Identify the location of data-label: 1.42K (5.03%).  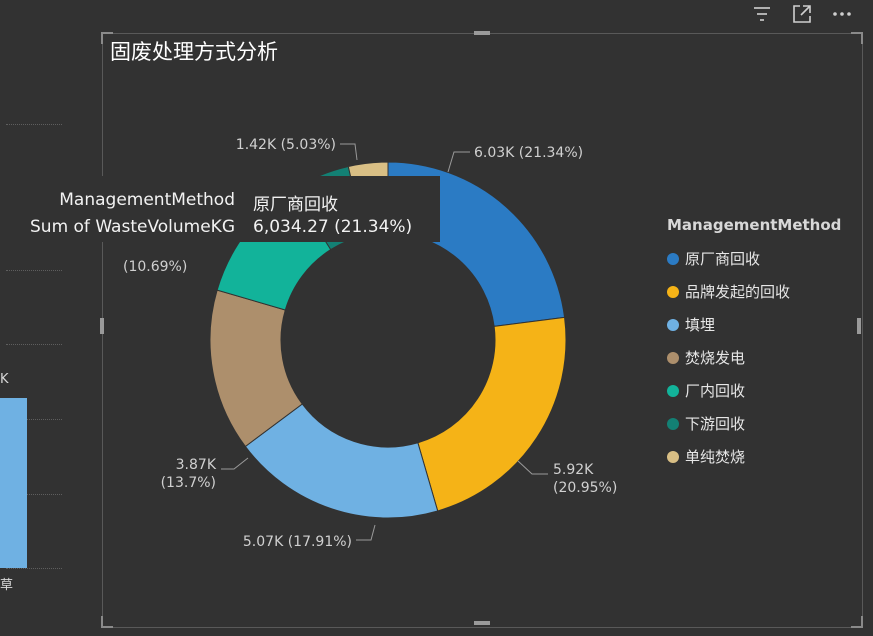
(286, 145).